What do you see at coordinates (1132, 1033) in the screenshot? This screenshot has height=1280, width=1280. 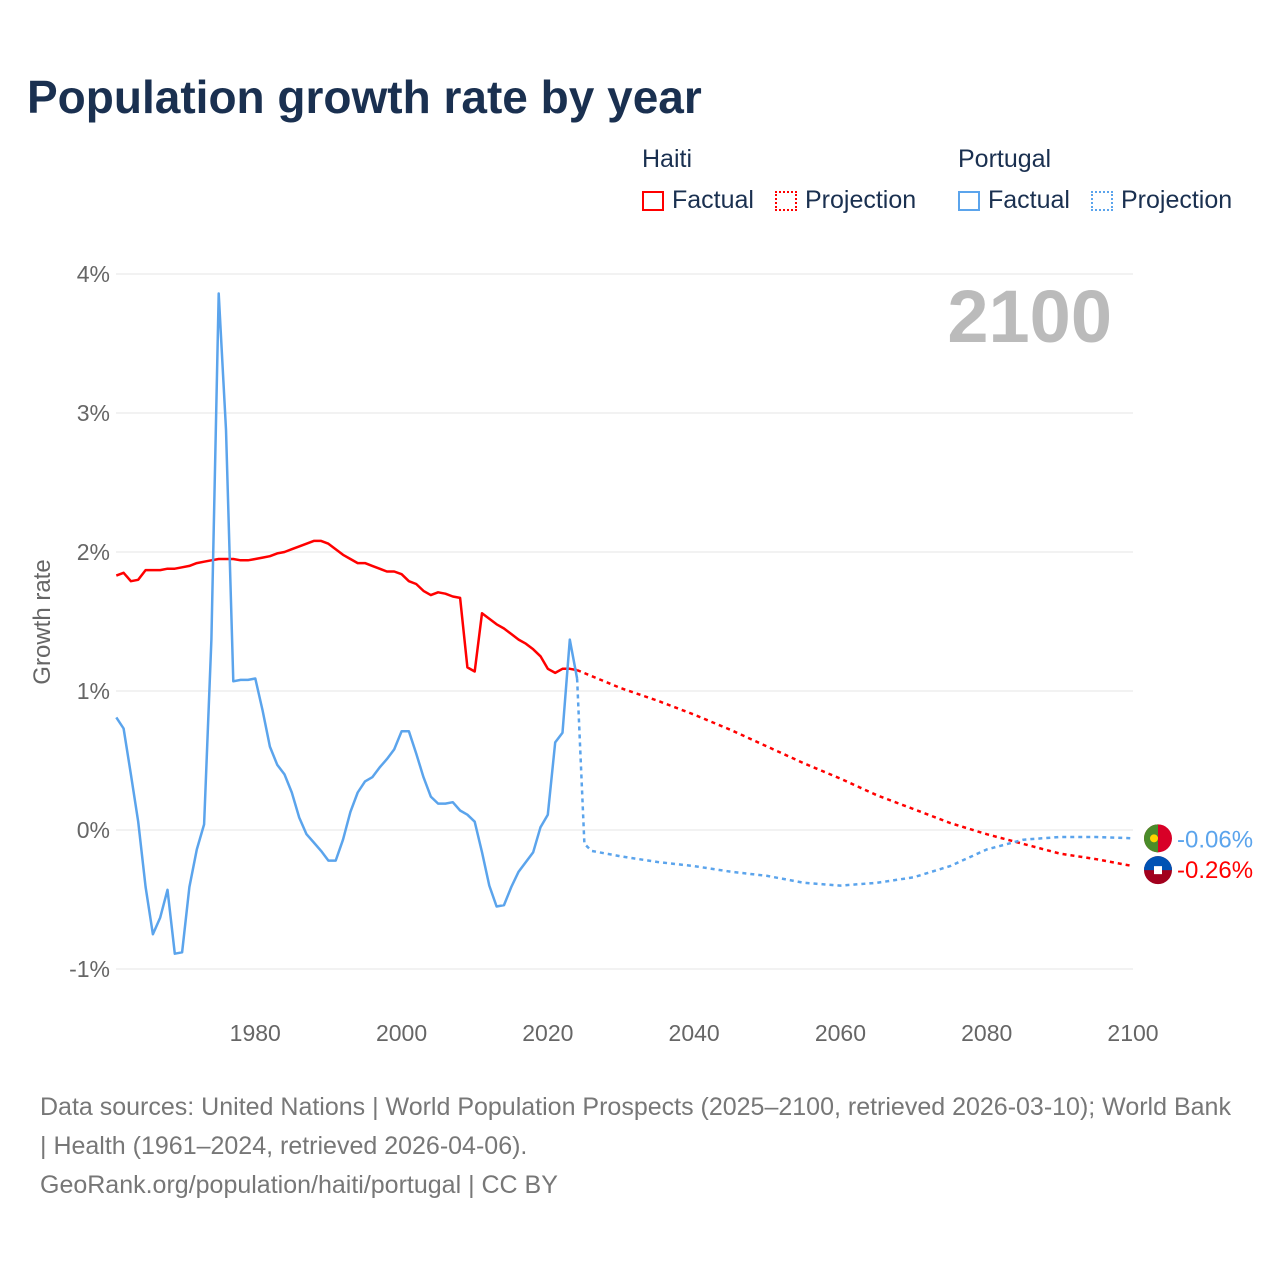 I see `x-tick-label: 2100` at bounding box center [1132, 1033].